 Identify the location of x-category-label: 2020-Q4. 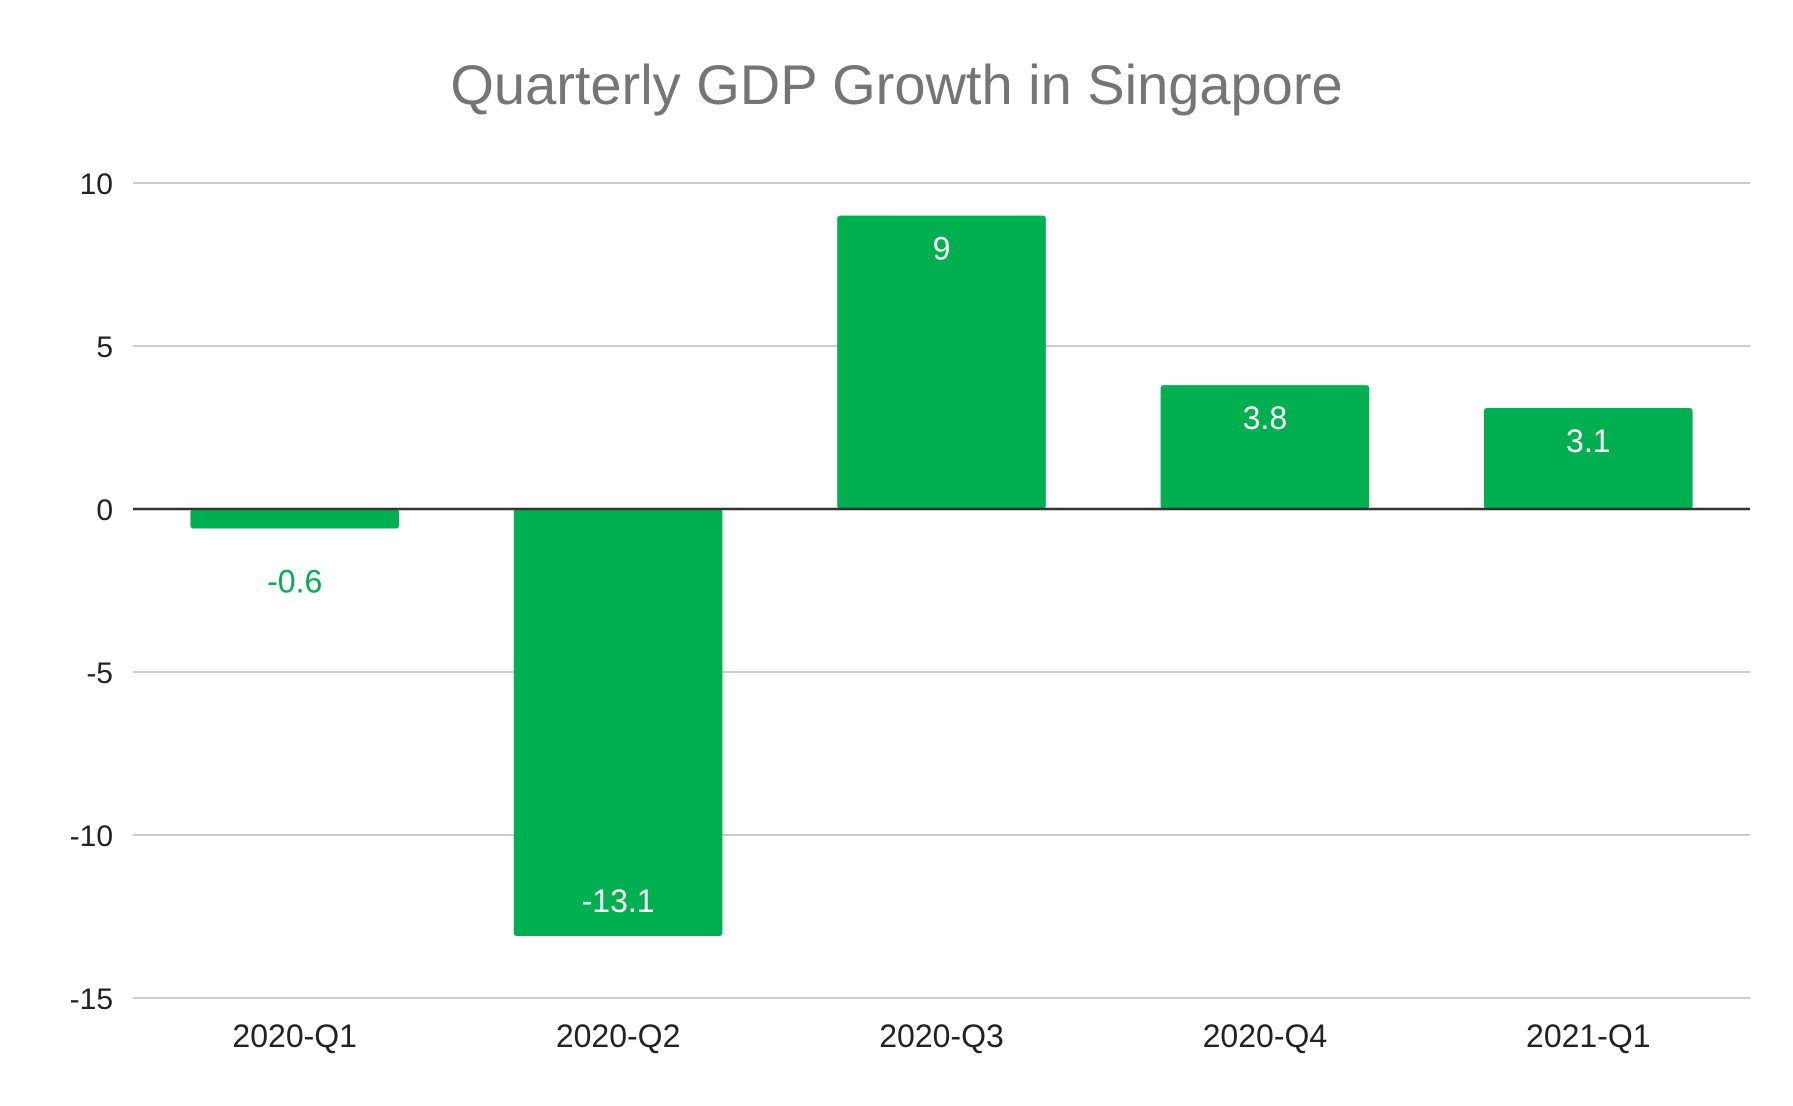
(1265, 1036).